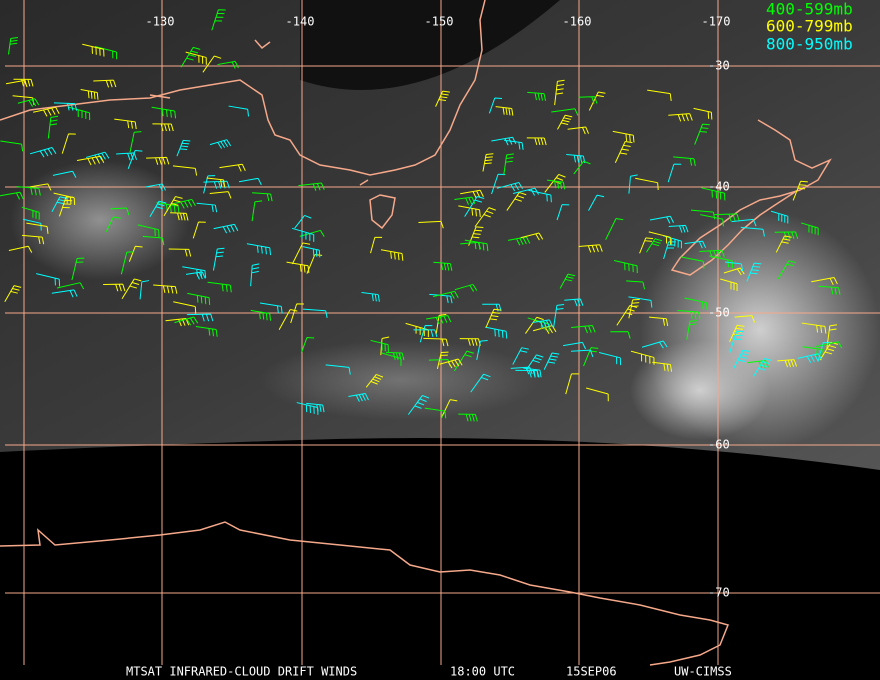 The height and width of the screenshot is (680, 880). Describe the element at coordinates (719, 445) in the screenshot. I see `lat-label: -60` at that location.